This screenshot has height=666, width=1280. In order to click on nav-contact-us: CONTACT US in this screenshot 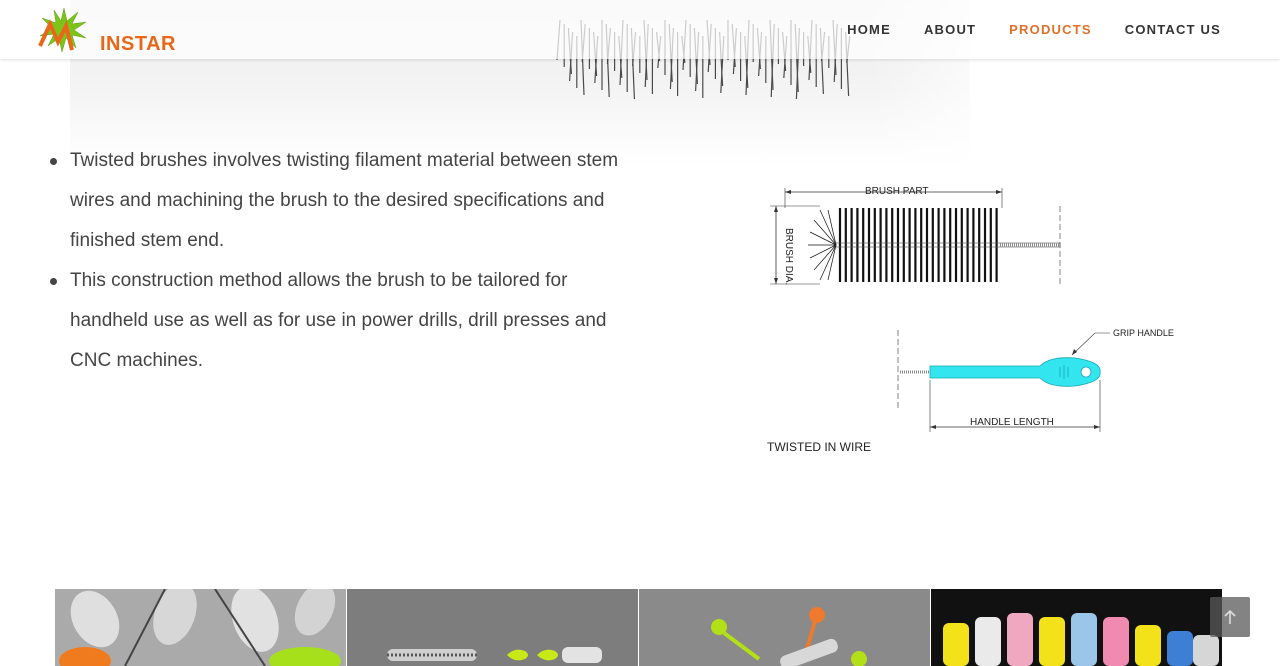, I will do `click(1172, 29)`.